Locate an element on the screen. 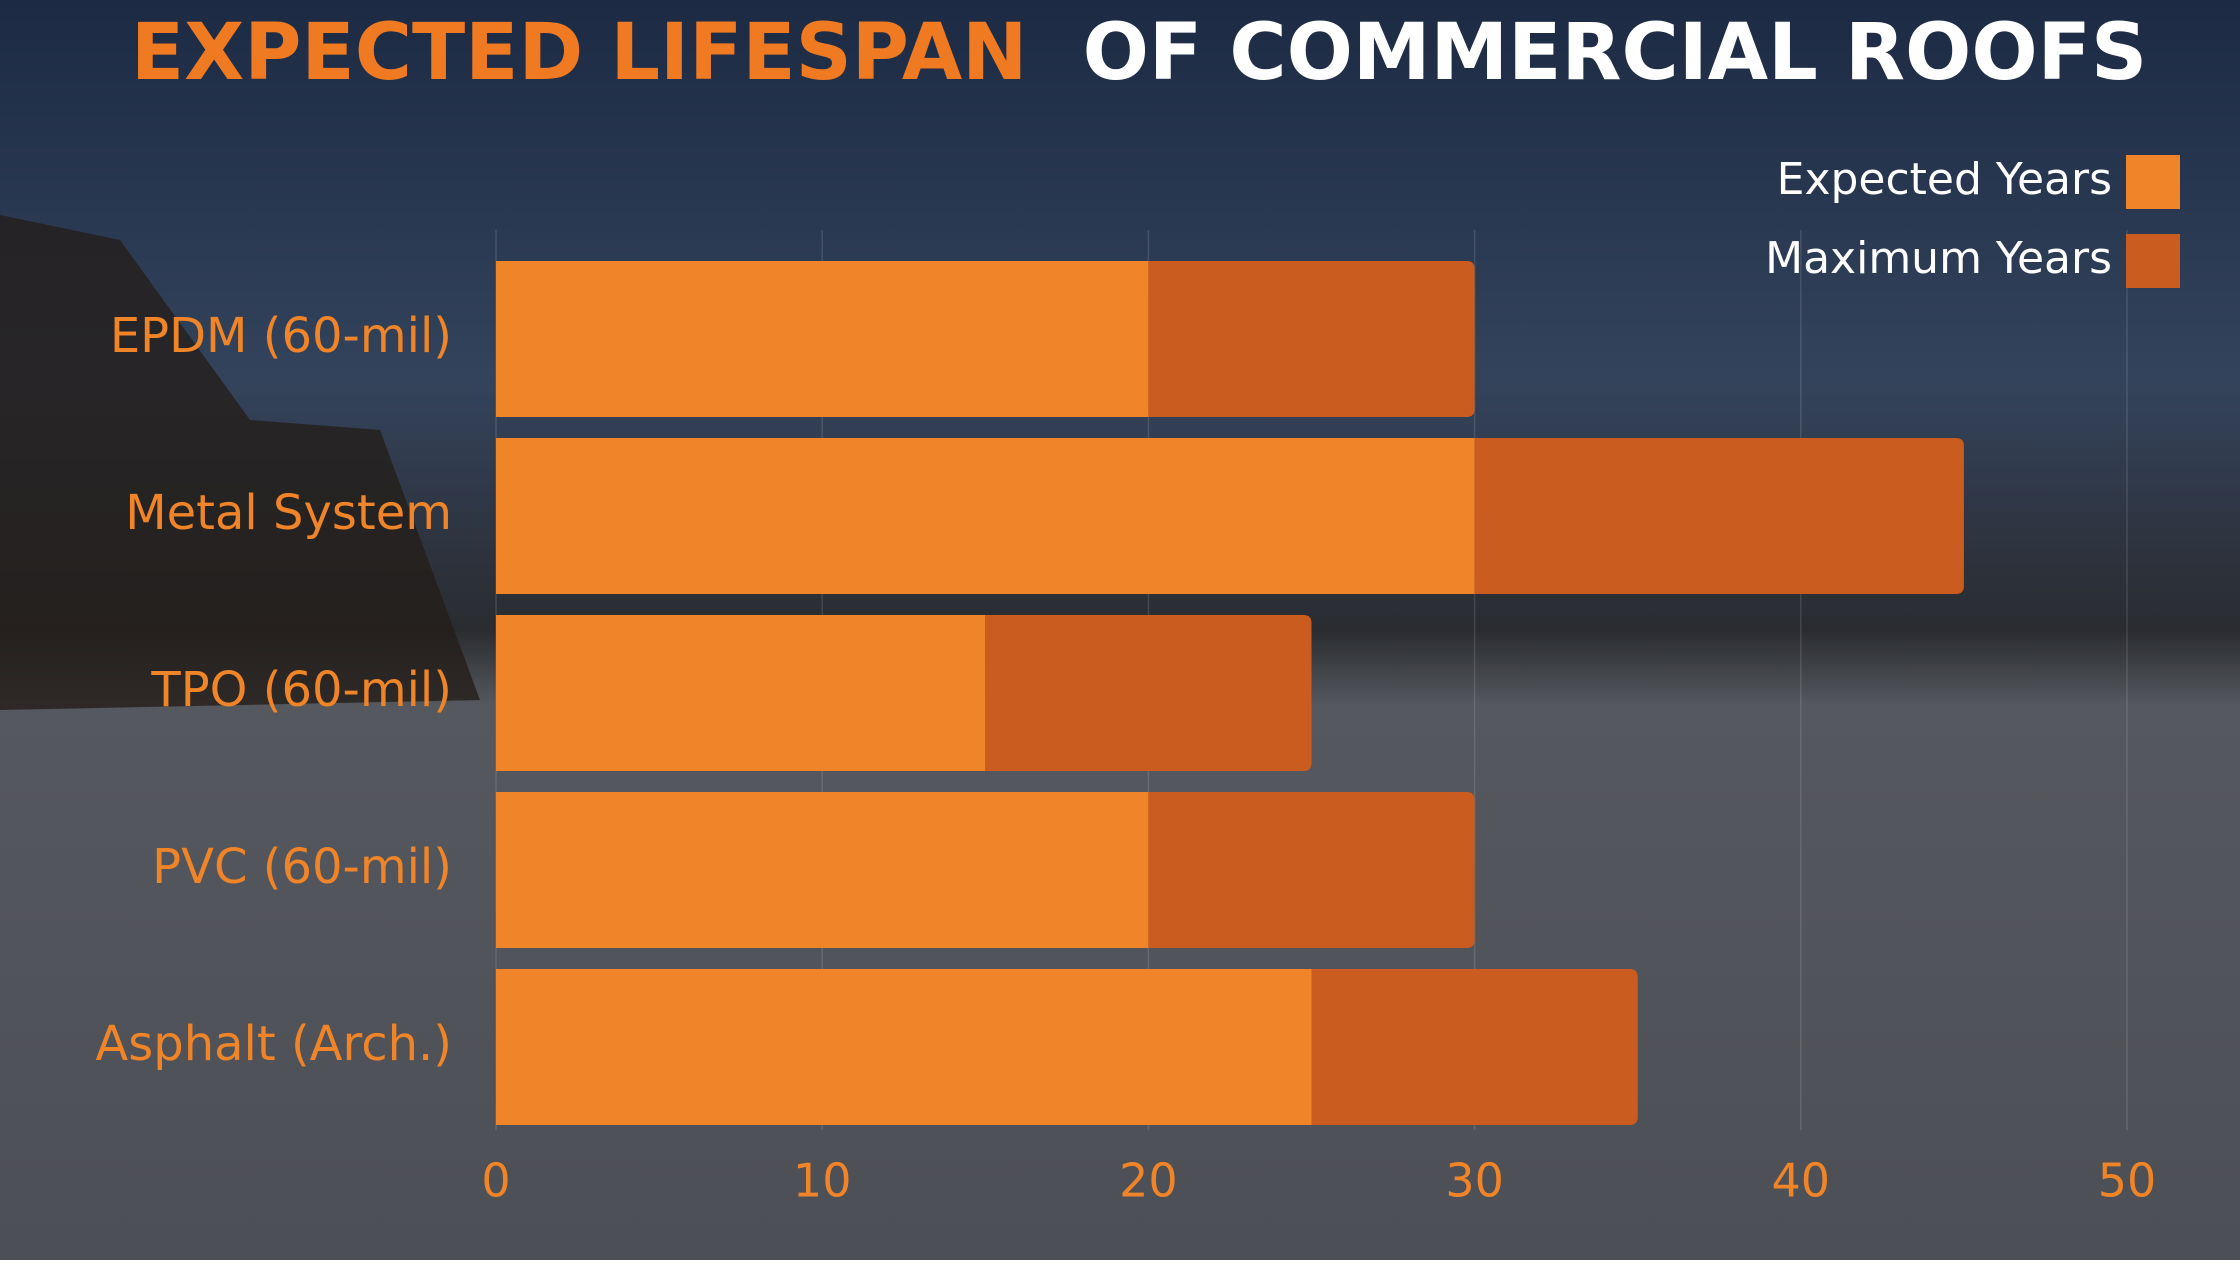 This screenshot has height=1264, width=2240. y-tick-label: Asphalt (Arch.) is located at coordinates (273, 1044).